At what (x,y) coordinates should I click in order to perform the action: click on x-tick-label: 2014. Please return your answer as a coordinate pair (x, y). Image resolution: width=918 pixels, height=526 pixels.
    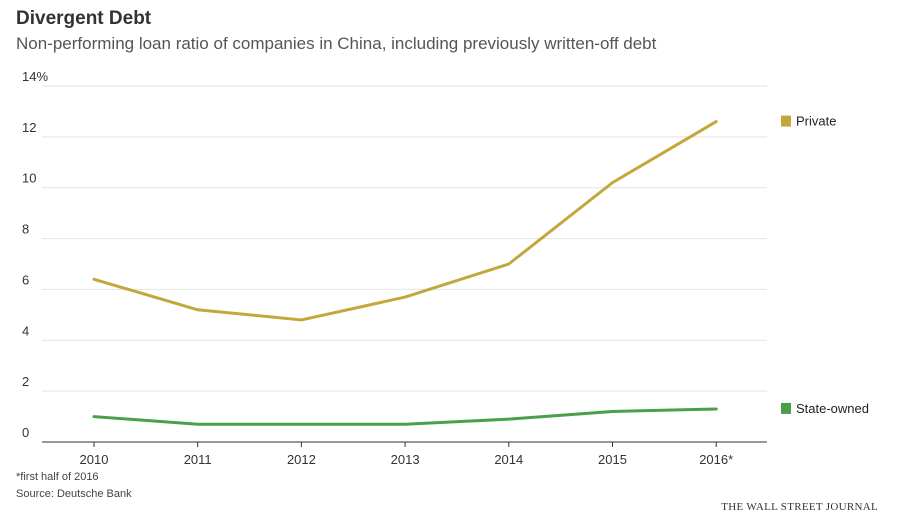
    Looking at the image, I should click on (508, 459).